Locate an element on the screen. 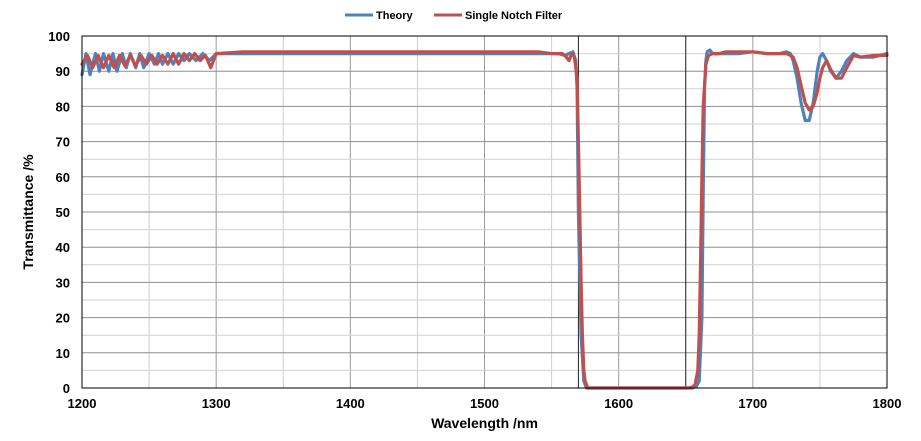 This screenshot has height=441, width=921. x-tick-label-1500: 1500 is located at coordinates (484, 403).